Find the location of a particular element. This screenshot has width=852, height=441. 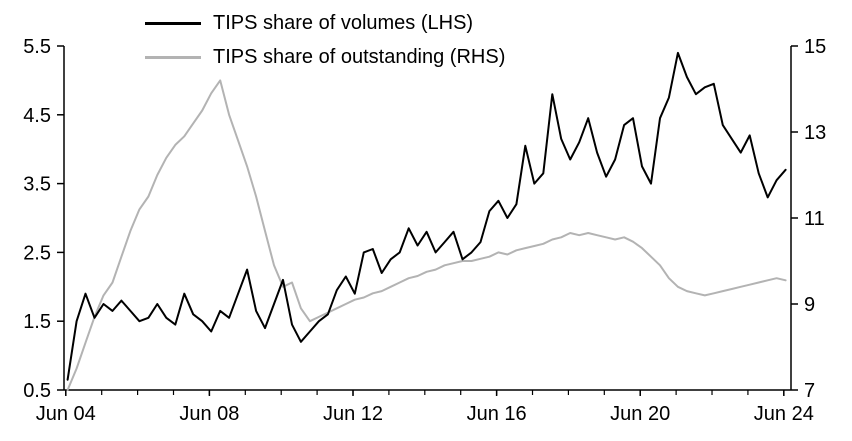

svg-text: Jun 24 is located at coordinates (784, 414).